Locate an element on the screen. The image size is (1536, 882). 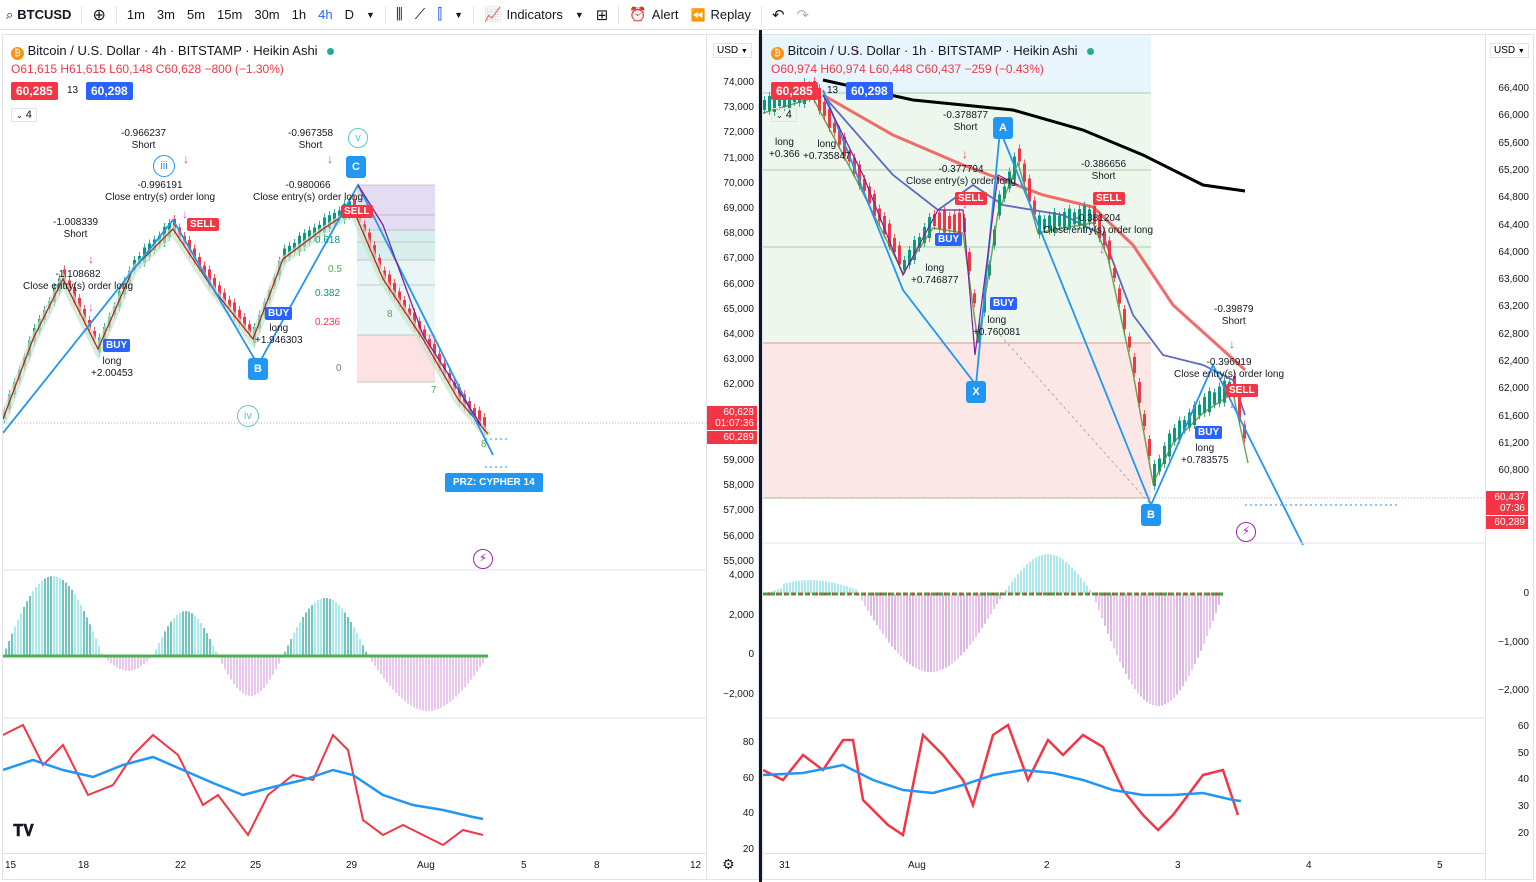
right-point-b: B is located at coordinates (1151, 515).